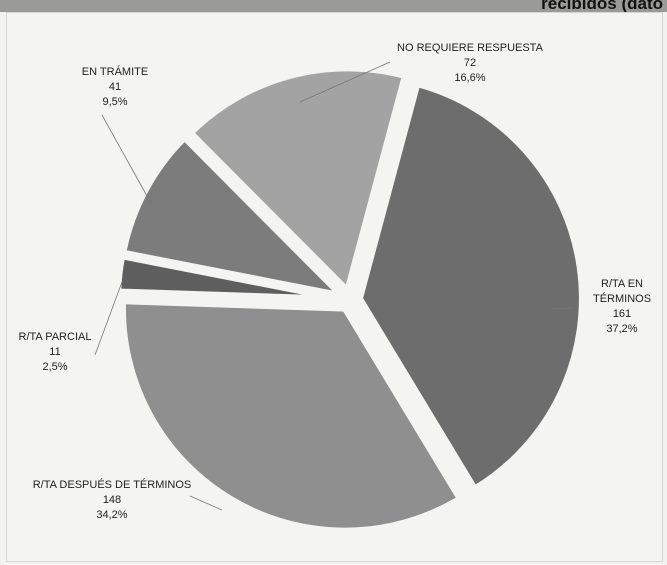 The height and width of the screenshot is (565, 667). Describe the element at coordinates (206, 503) in the screenshot. I see `leader-line-r-ta-despues-de-terminos` at that location.